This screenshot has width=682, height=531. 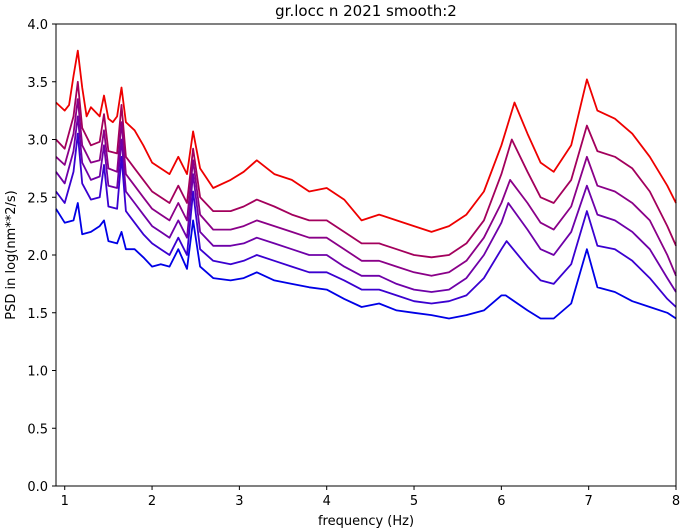 I want to click on x-tick-label: 4, so click(x=327, y=501).